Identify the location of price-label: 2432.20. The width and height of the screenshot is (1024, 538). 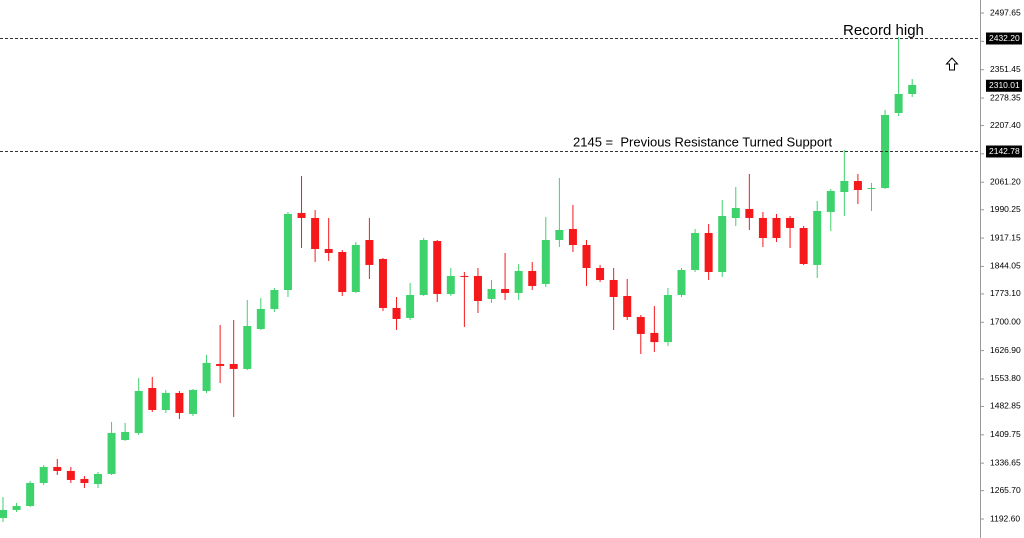
(1004, 38).